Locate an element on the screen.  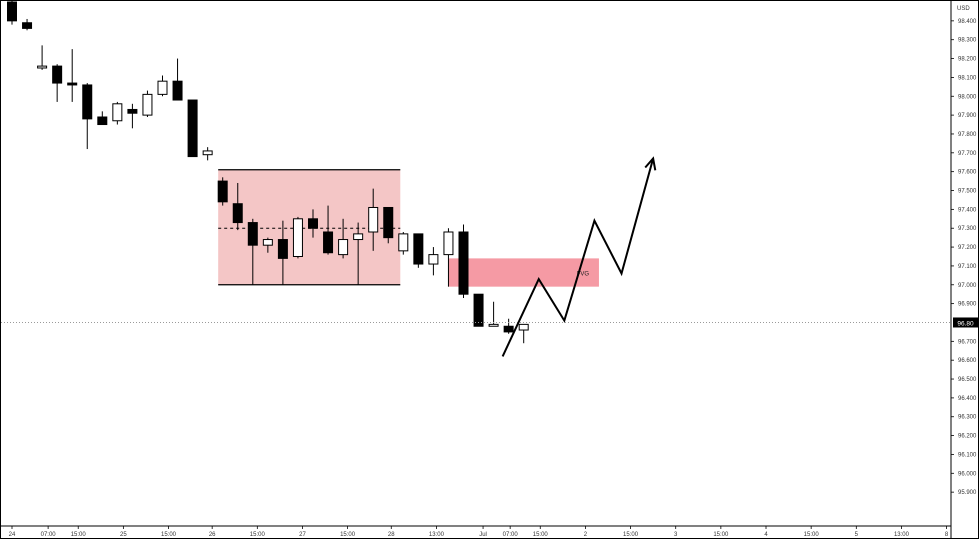
time-tick-label: 4 is located at coordinates (766, 535).